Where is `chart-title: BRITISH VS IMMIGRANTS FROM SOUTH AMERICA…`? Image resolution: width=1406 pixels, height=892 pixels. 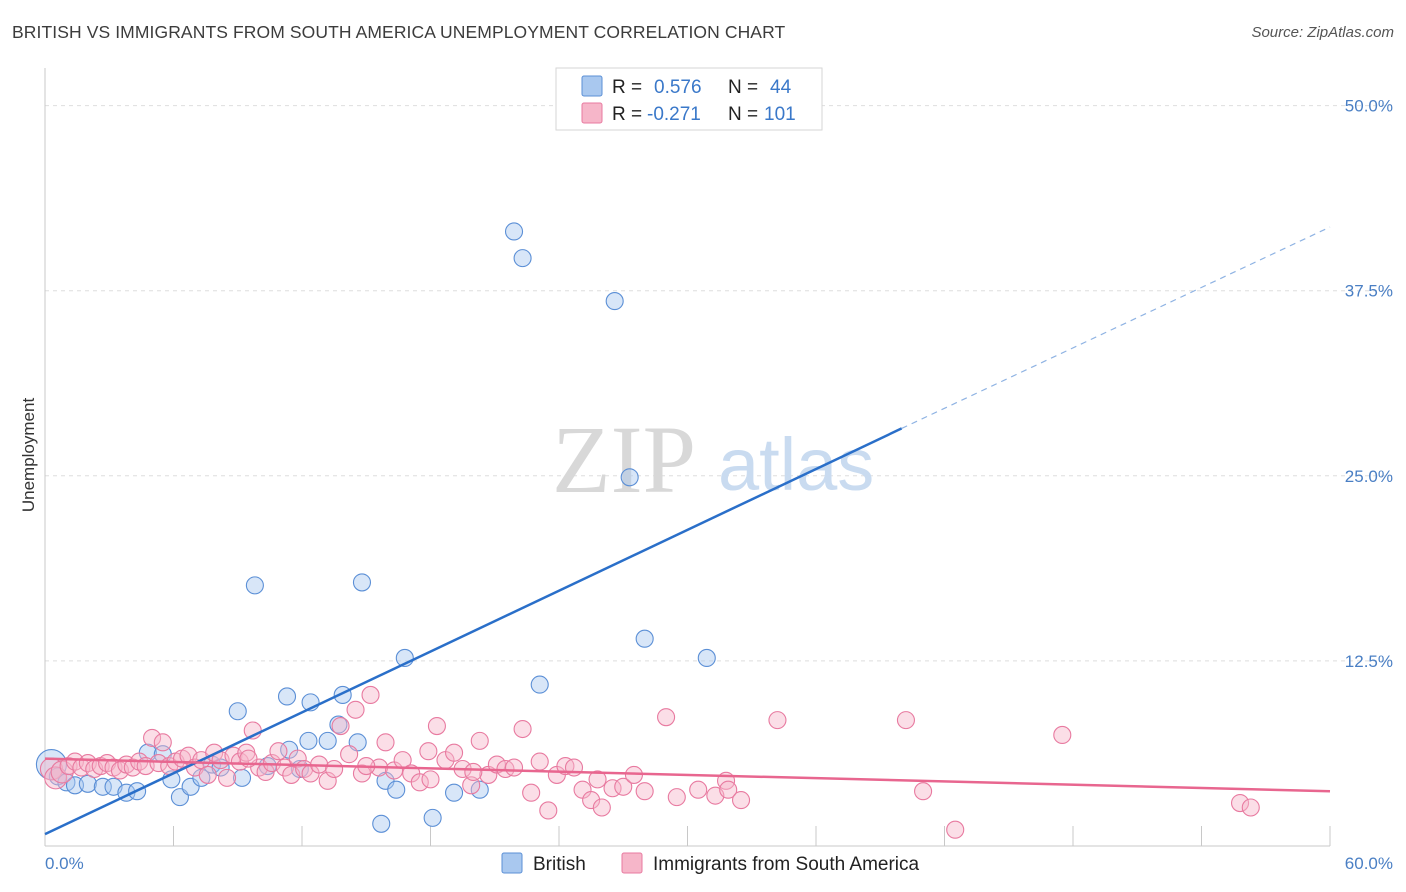
chart-title: BRITISH VS IMMIGRANTS FROM SOUTH AMERICA… is located at coordinates (399, 32).